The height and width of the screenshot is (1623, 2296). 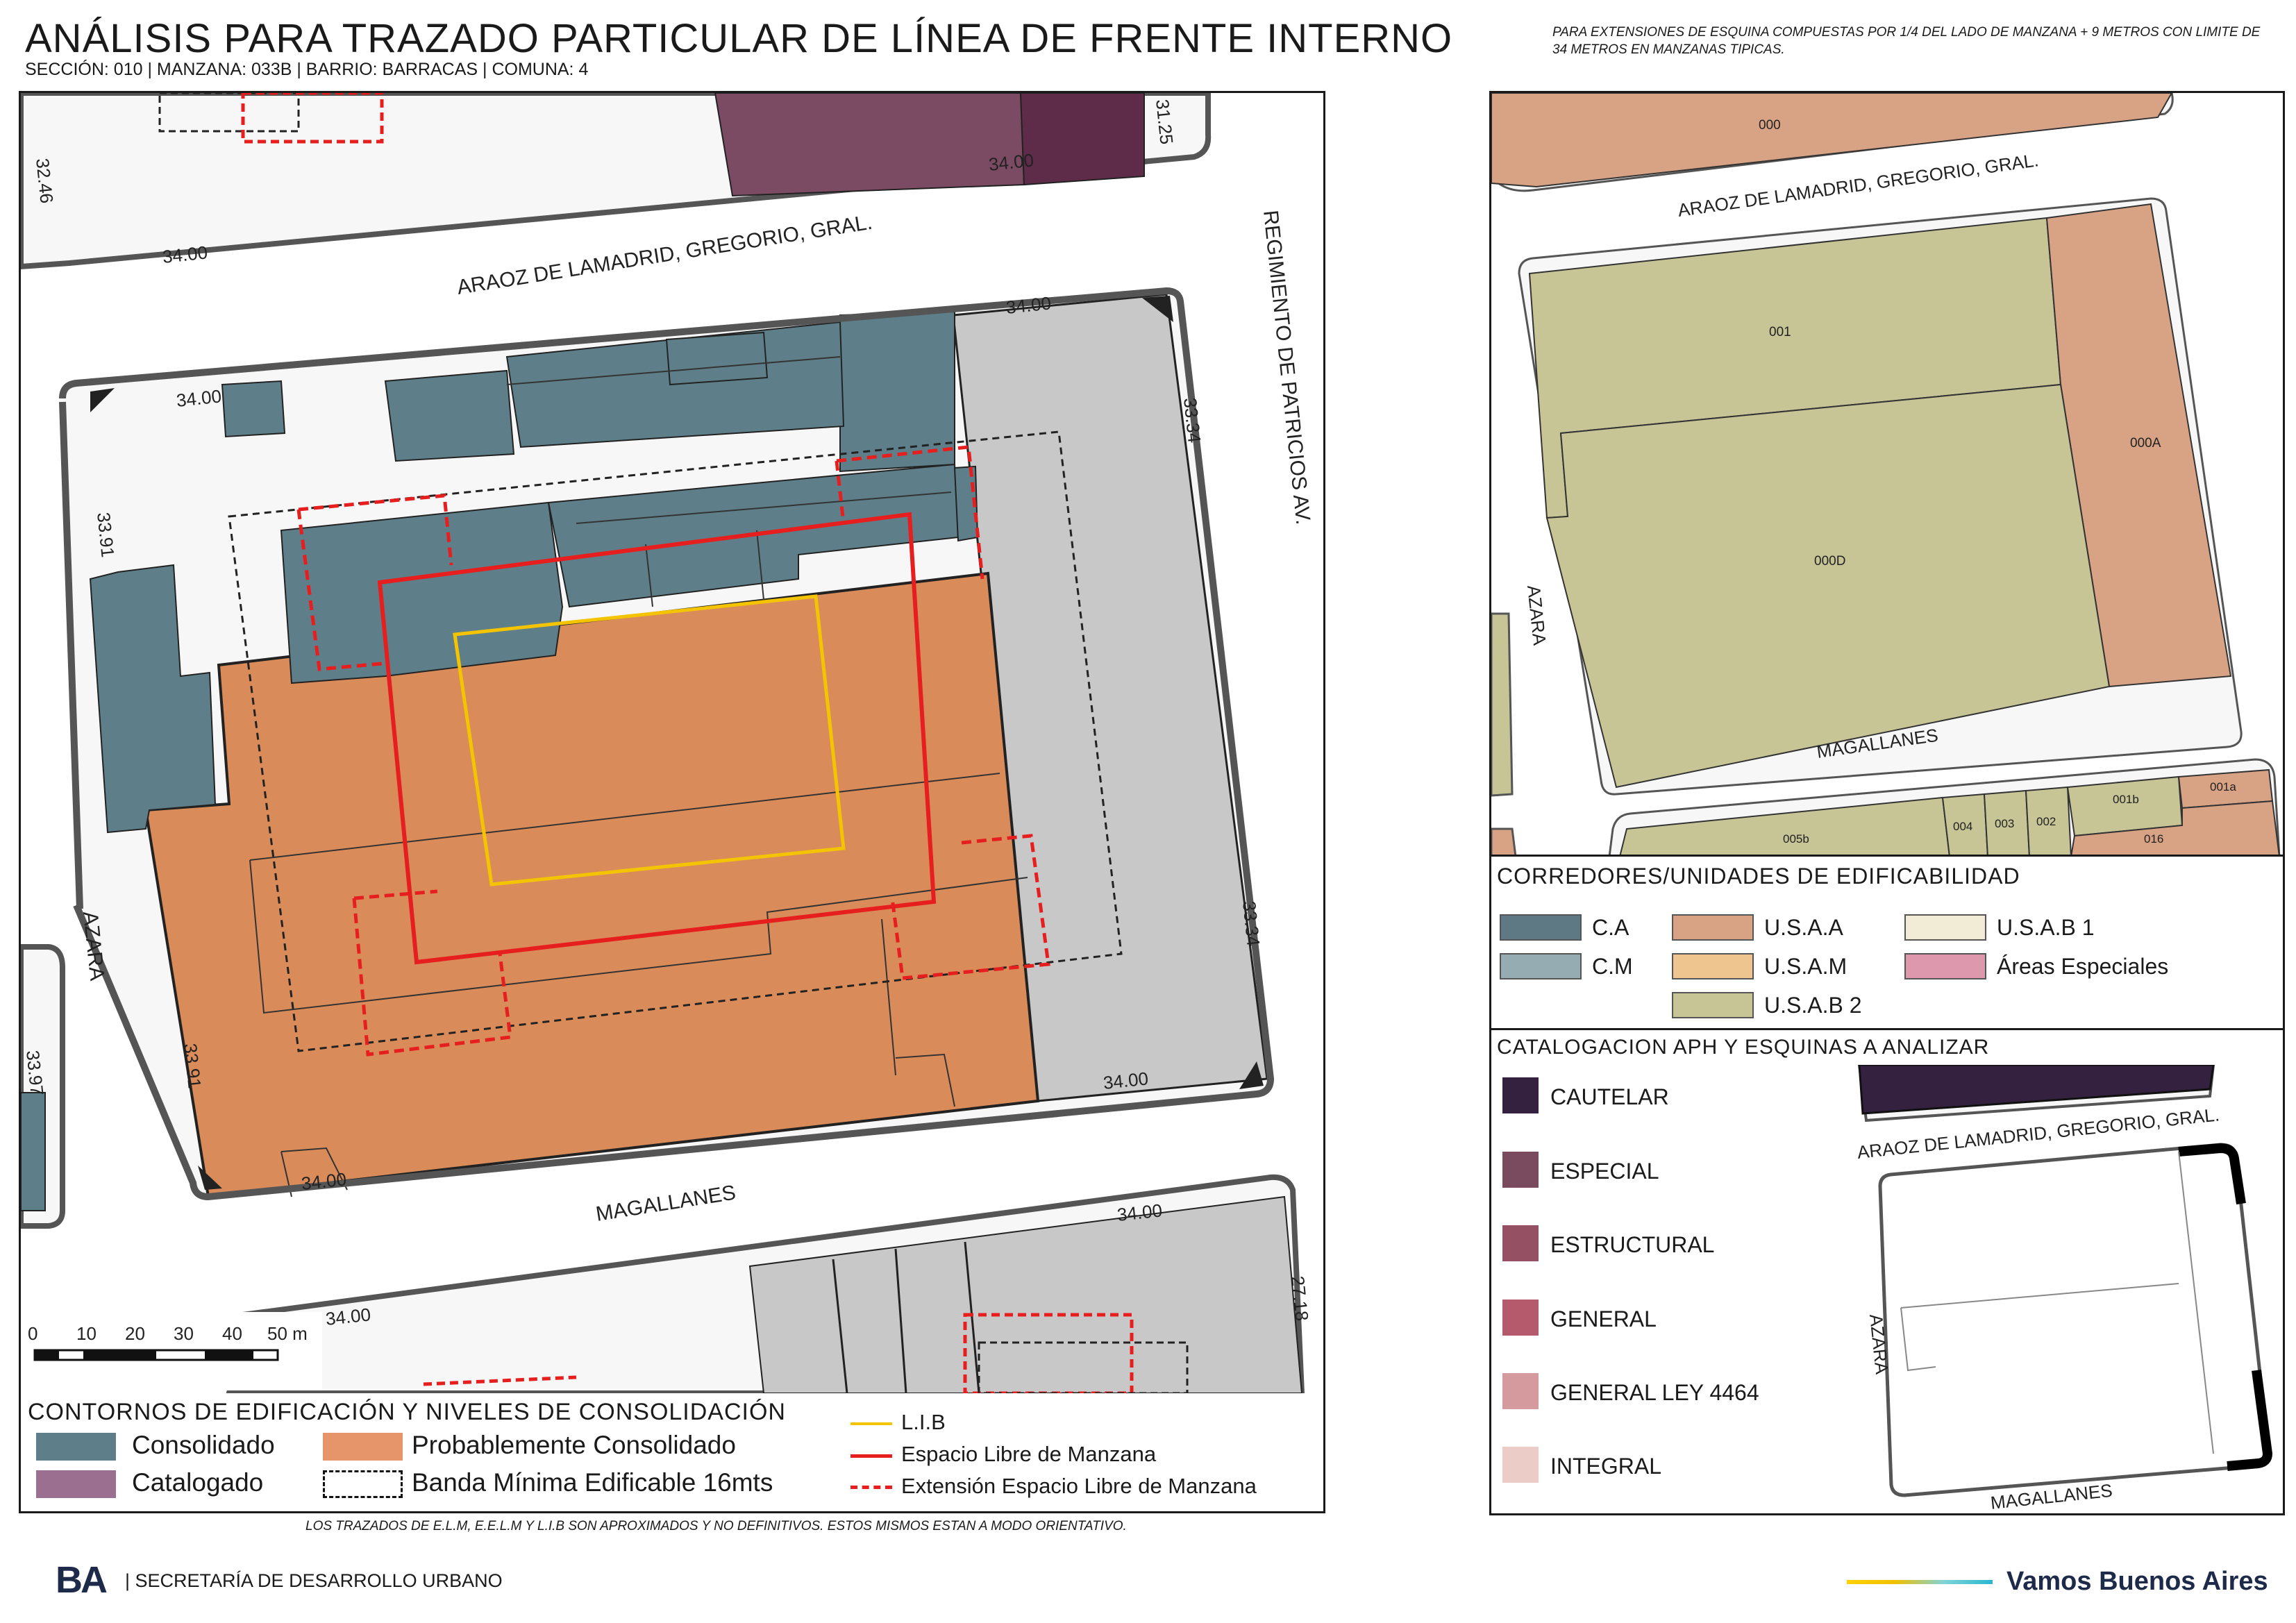 I want to click on ba-logo-text: BA, so click(x=82, y=1580).